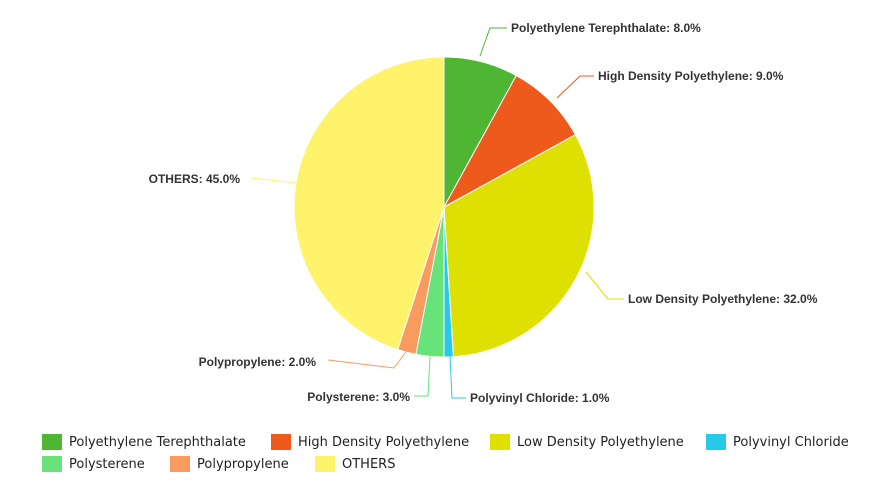 The image size is (896, 483). Describe the element at coordinates (358, 397) in the screenshot. I see `slice-data-label: Polysterene: 3.0%` at that location.